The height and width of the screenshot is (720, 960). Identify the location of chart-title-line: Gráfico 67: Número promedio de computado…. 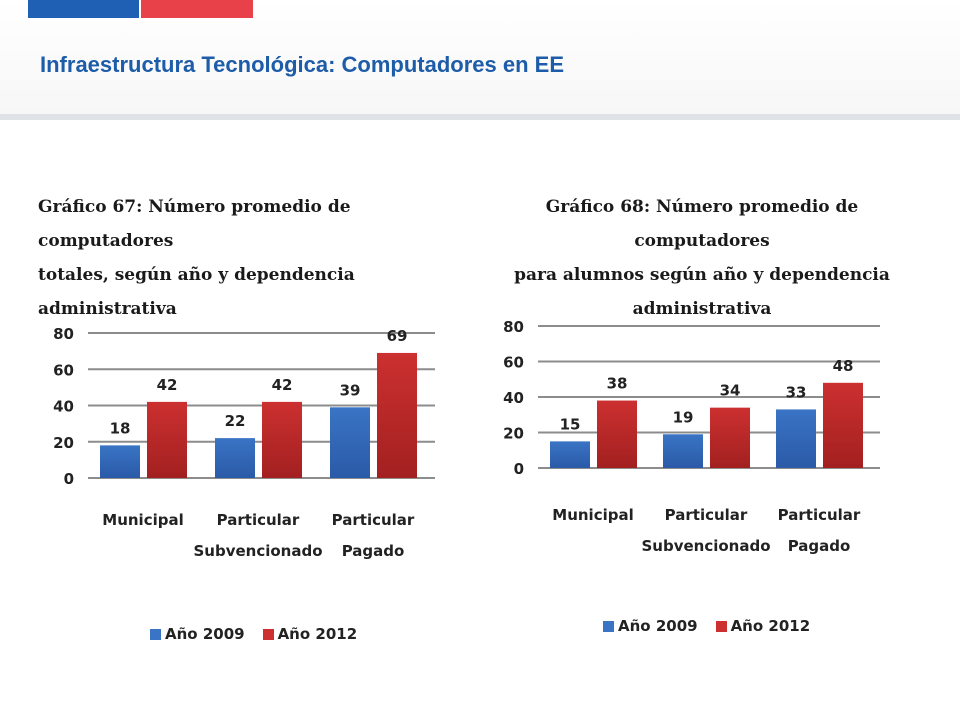
(194, 224).